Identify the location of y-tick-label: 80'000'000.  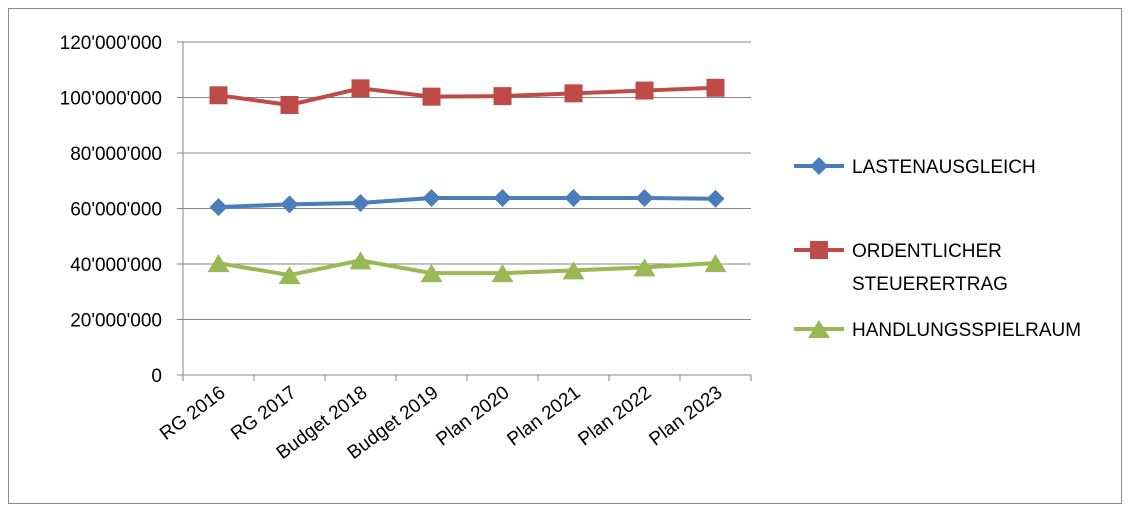
(116, 154).